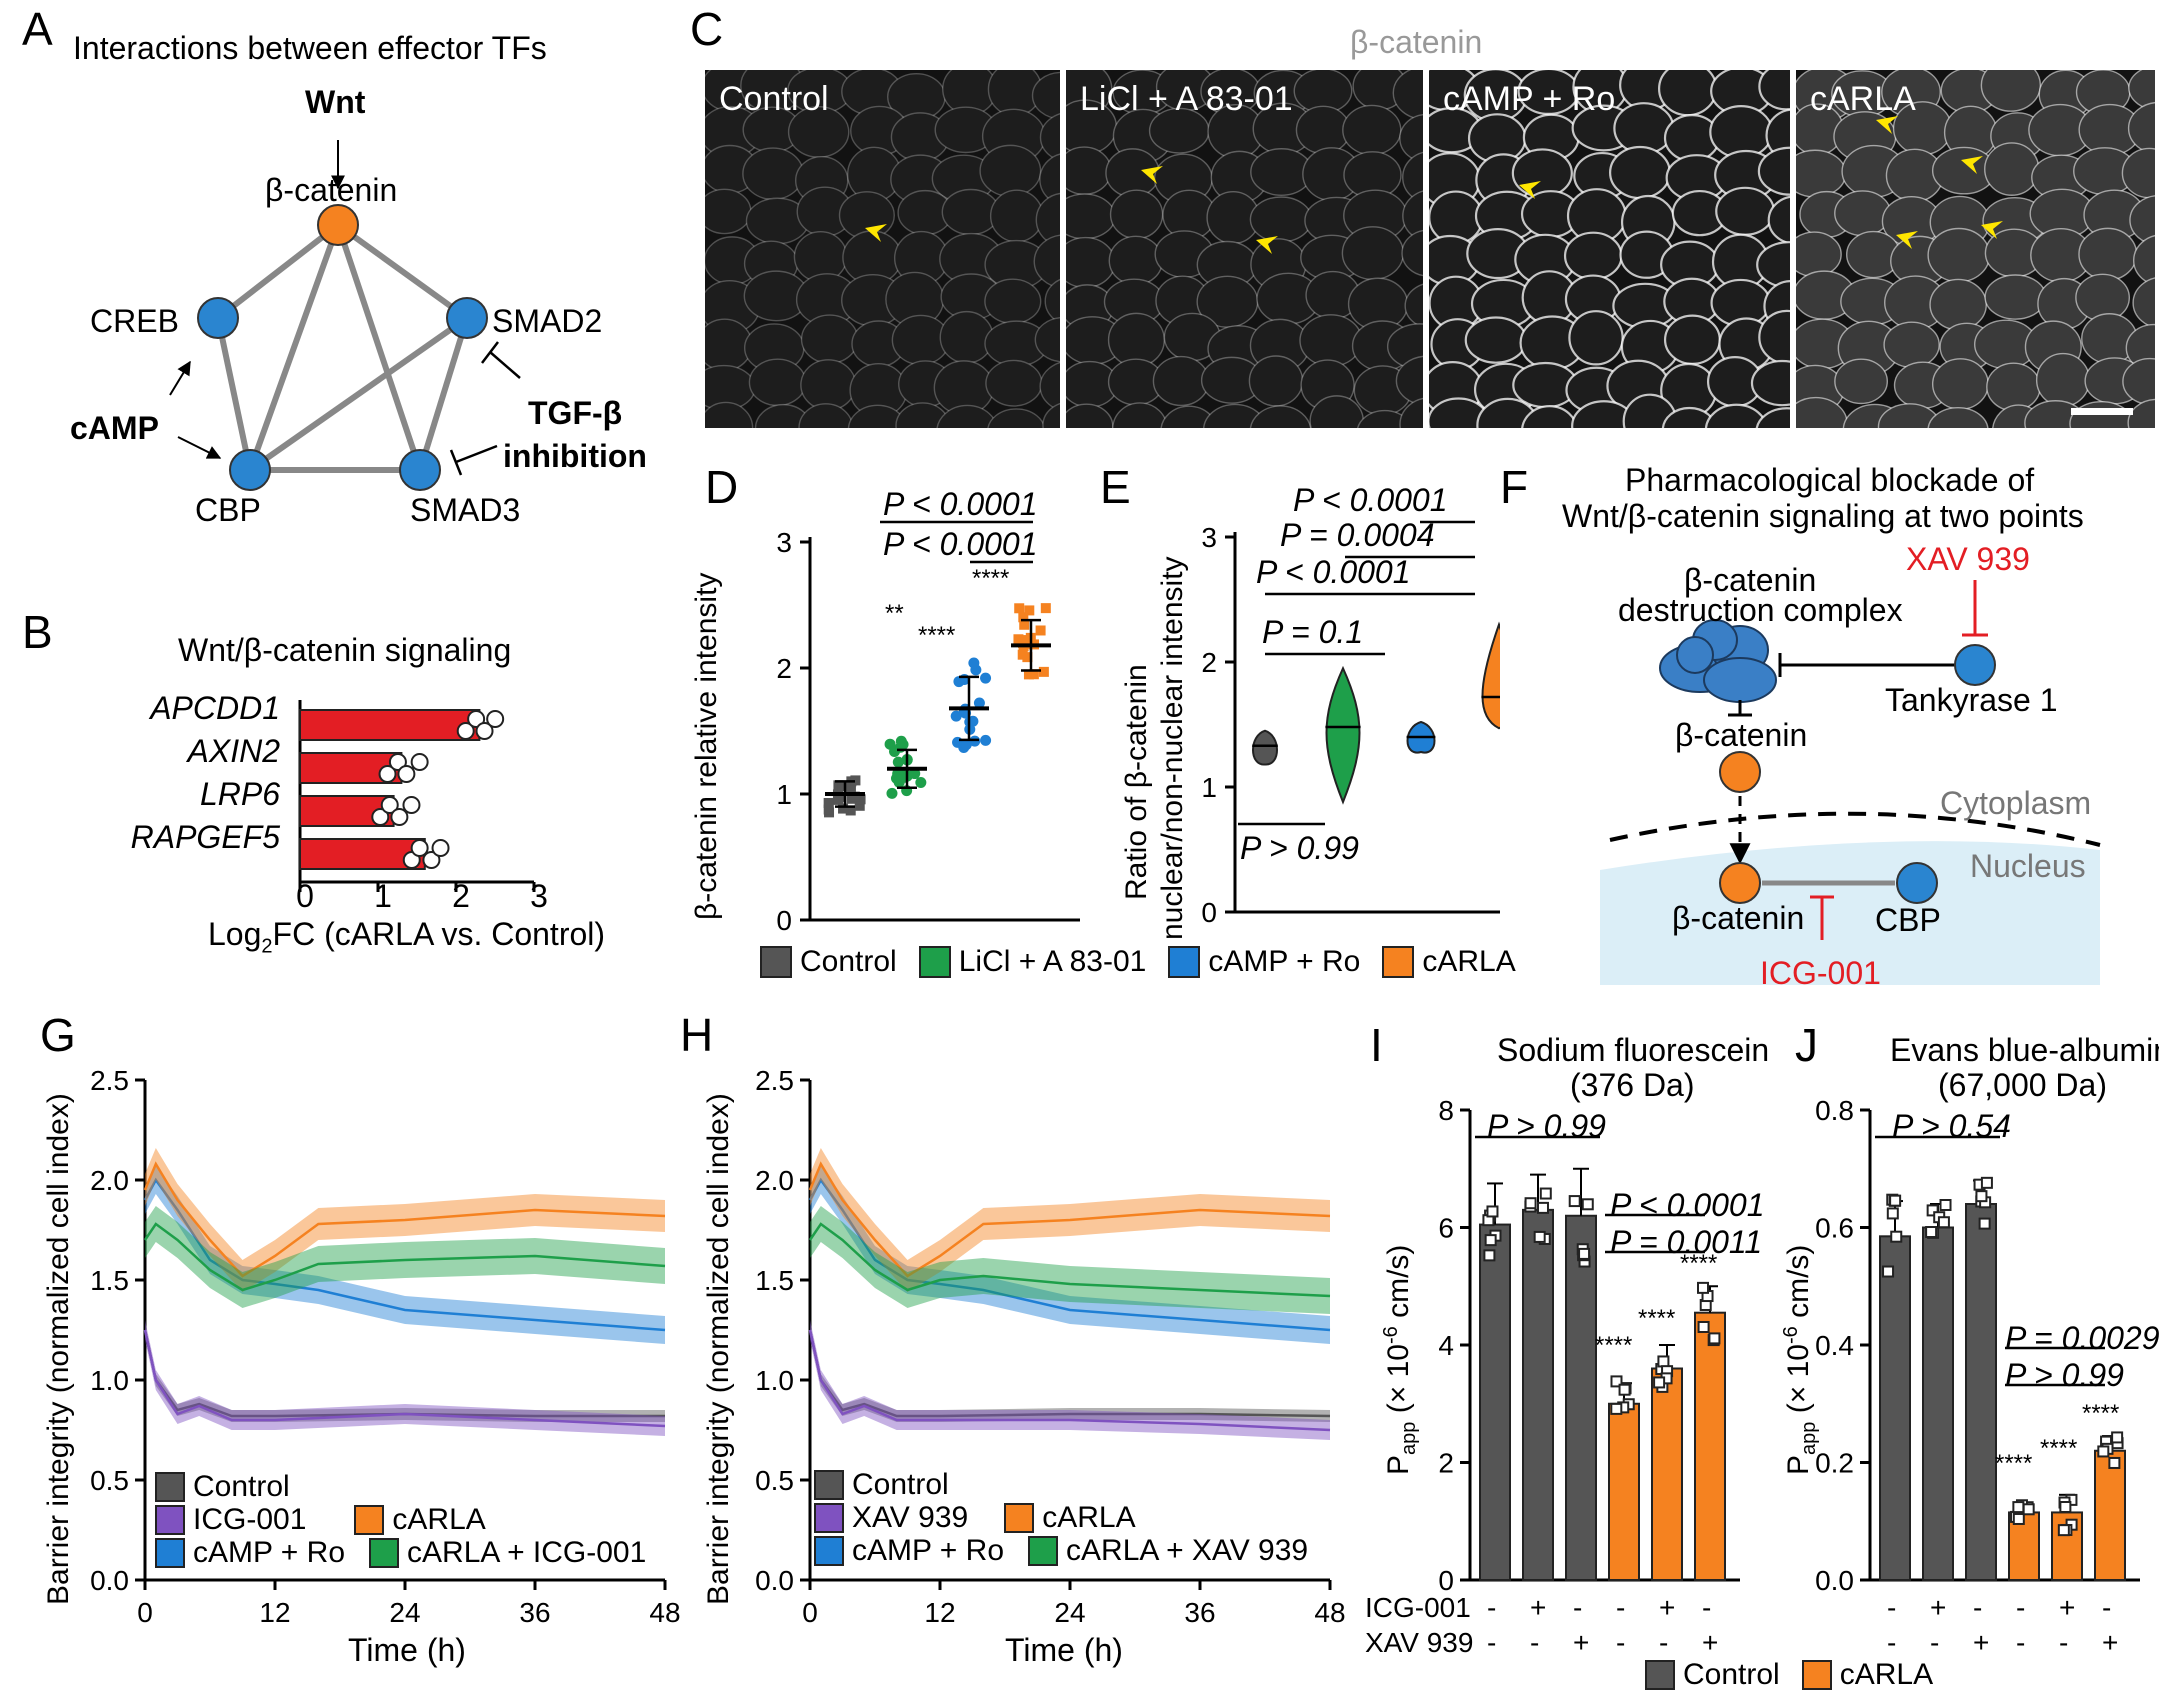 The width and height of the screenshot is (2159, 1692). What do you see at coordinates (527, 1552) in the screenshot?
I see `g-legend-carla-icg: cARLA + ICG-001` at bounding box center [527, 1552].